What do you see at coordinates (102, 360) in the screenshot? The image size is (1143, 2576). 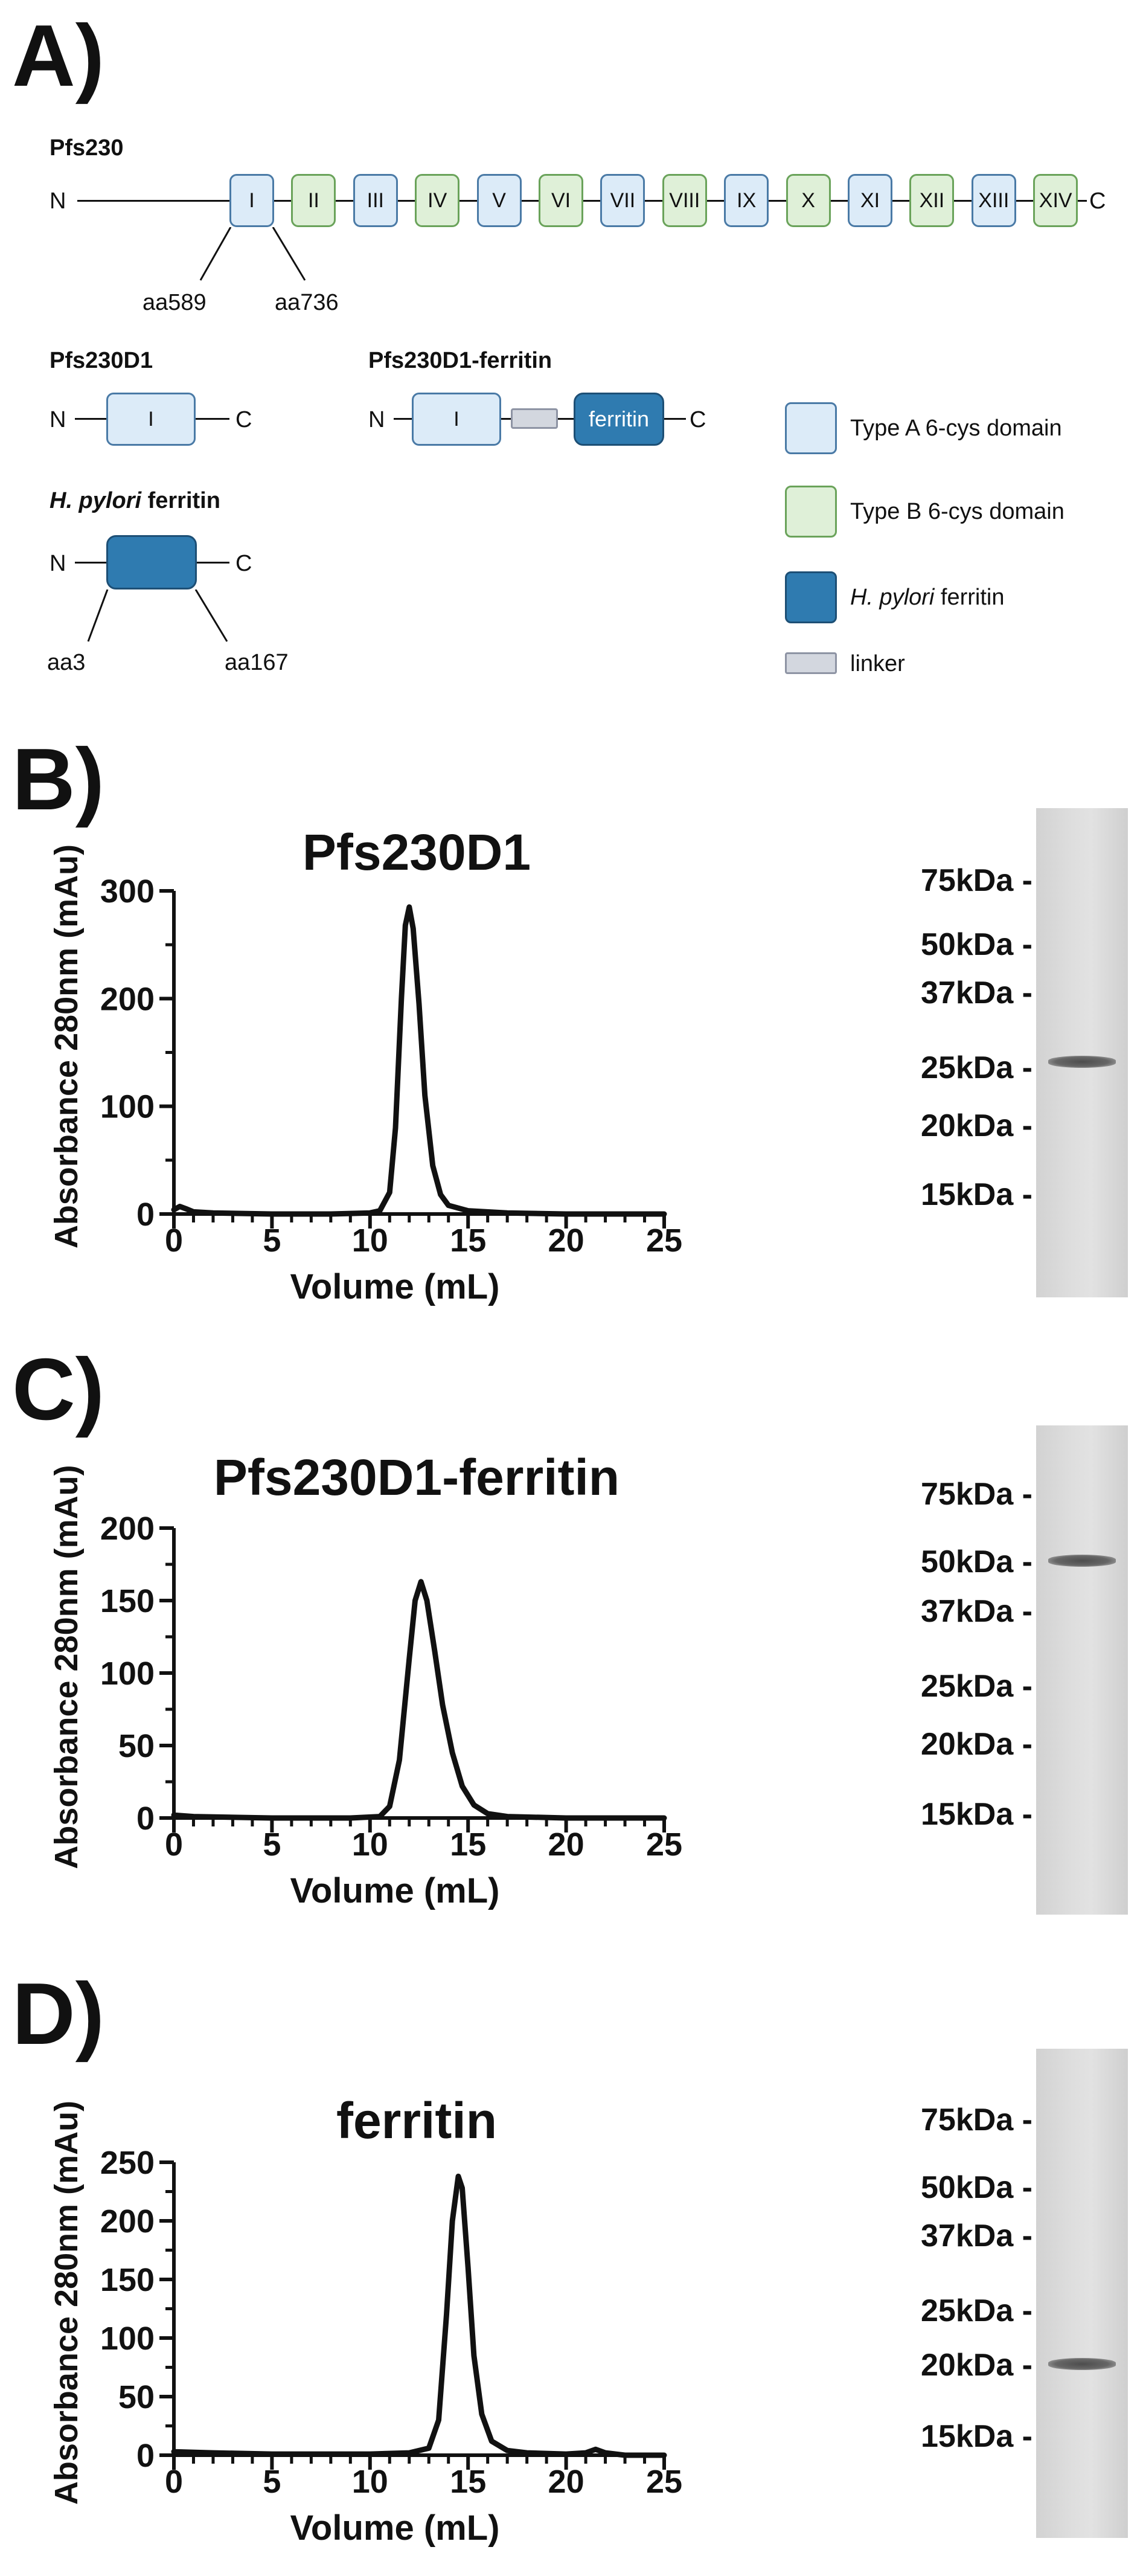 I see `pfs230d1-title: Pfs230D1` at bounding box center [102, 360].